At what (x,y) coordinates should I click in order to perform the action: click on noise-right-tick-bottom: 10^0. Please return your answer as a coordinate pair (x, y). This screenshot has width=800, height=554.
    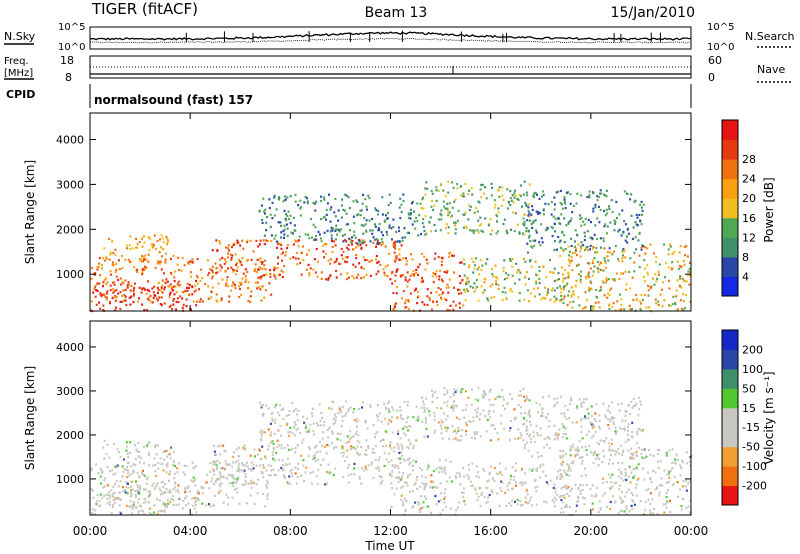
    Looking at the image, I should click on (720, 47).